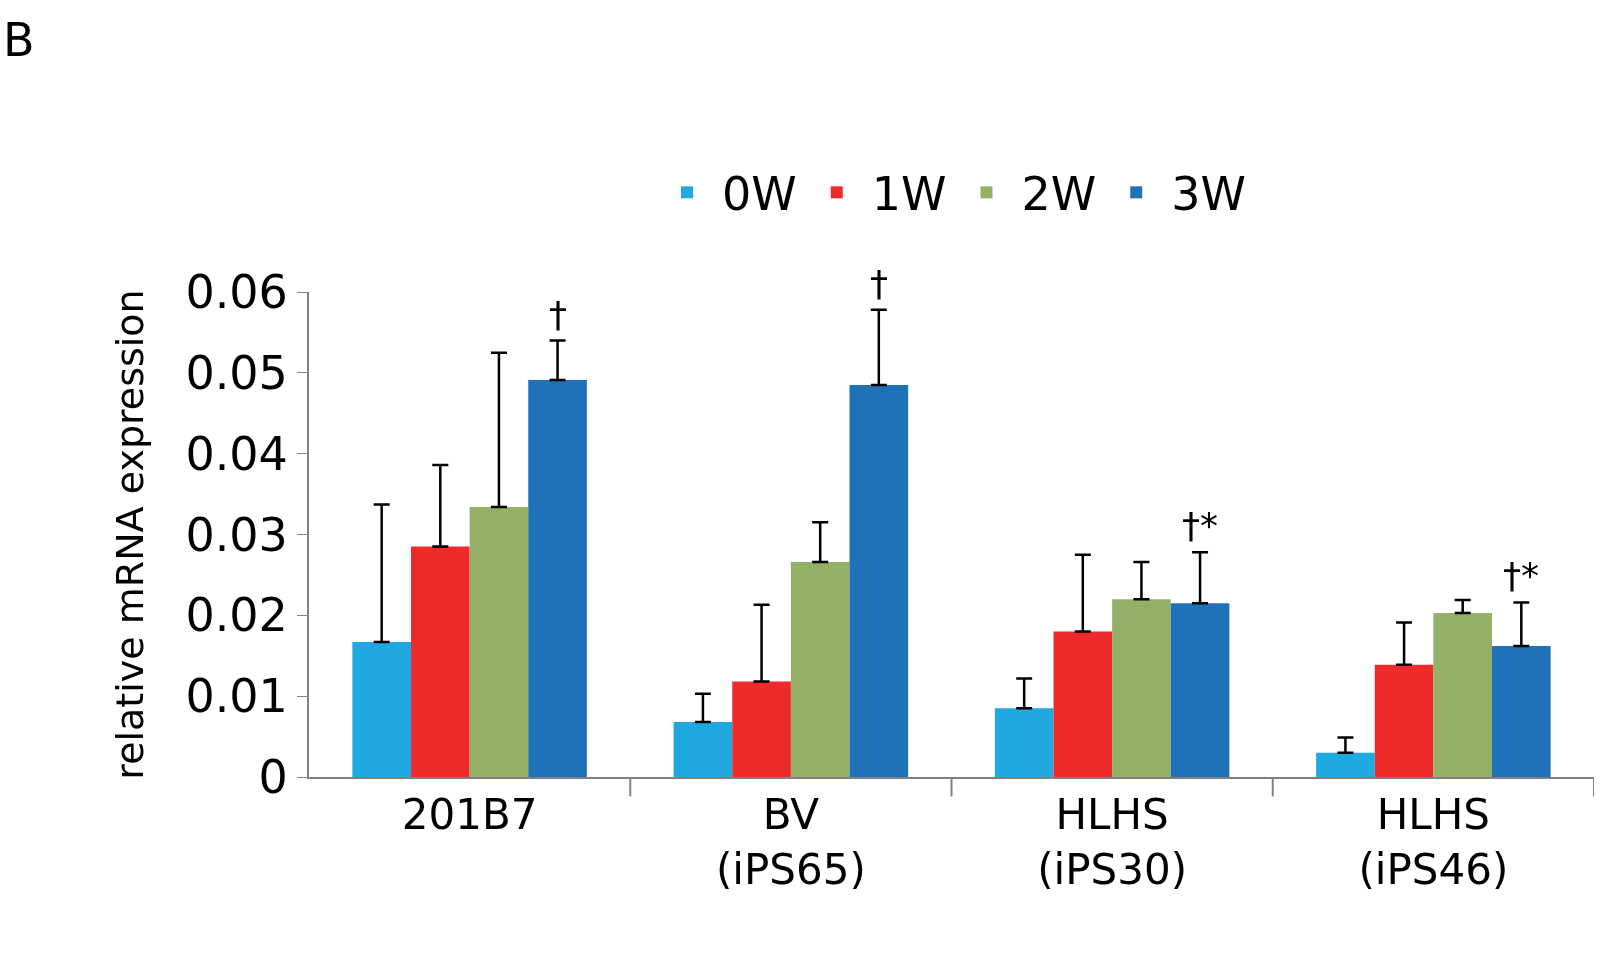 This screenshot has width=1602, height=957. What do you see at coordinates (1433, 842) in the screenshot?
I see `x-tick-label: HLHS (iPS46)` at bounding box center [1433, 842].